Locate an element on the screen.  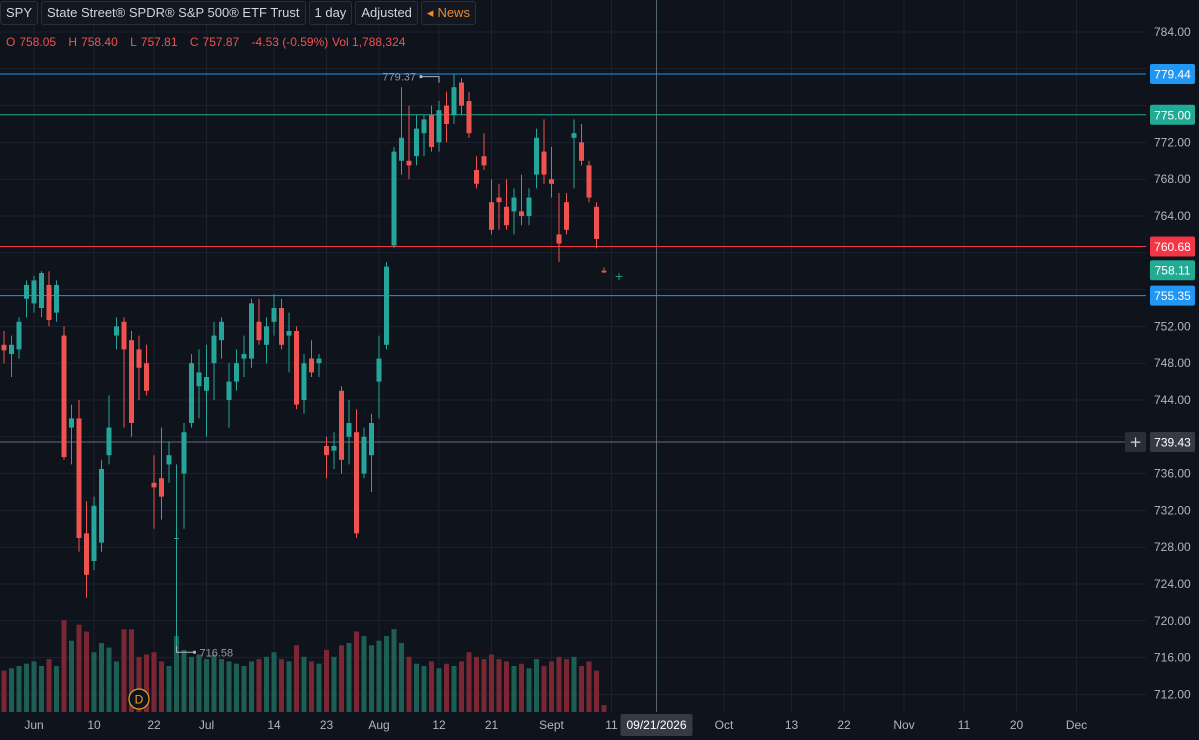
time-tick-label: Dec is located at coordinates (1076, 725).